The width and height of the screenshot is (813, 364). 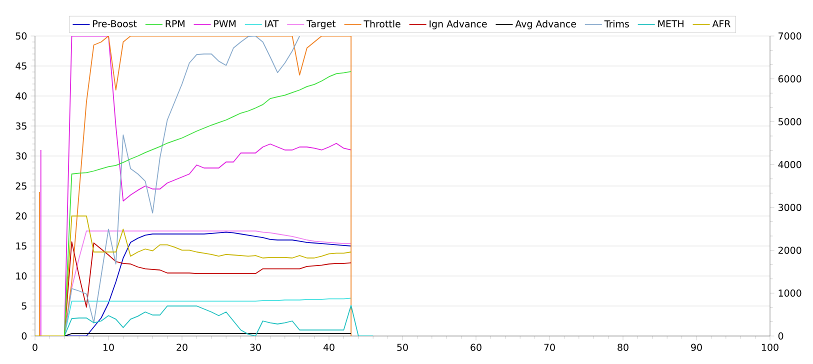 What do you see at coordinates (382, 24) in the screenshot?
I see `legend-label: Throttle` at bounding box center [382, 24].